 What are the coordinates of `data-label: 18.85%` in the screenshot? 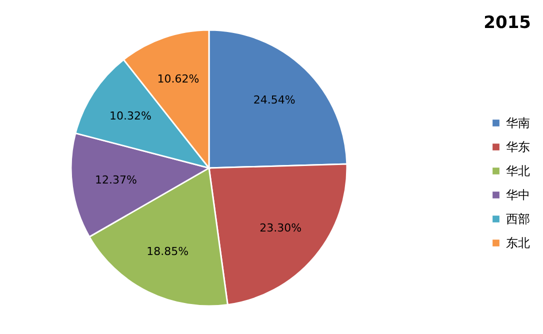 It's located at (167, 251).